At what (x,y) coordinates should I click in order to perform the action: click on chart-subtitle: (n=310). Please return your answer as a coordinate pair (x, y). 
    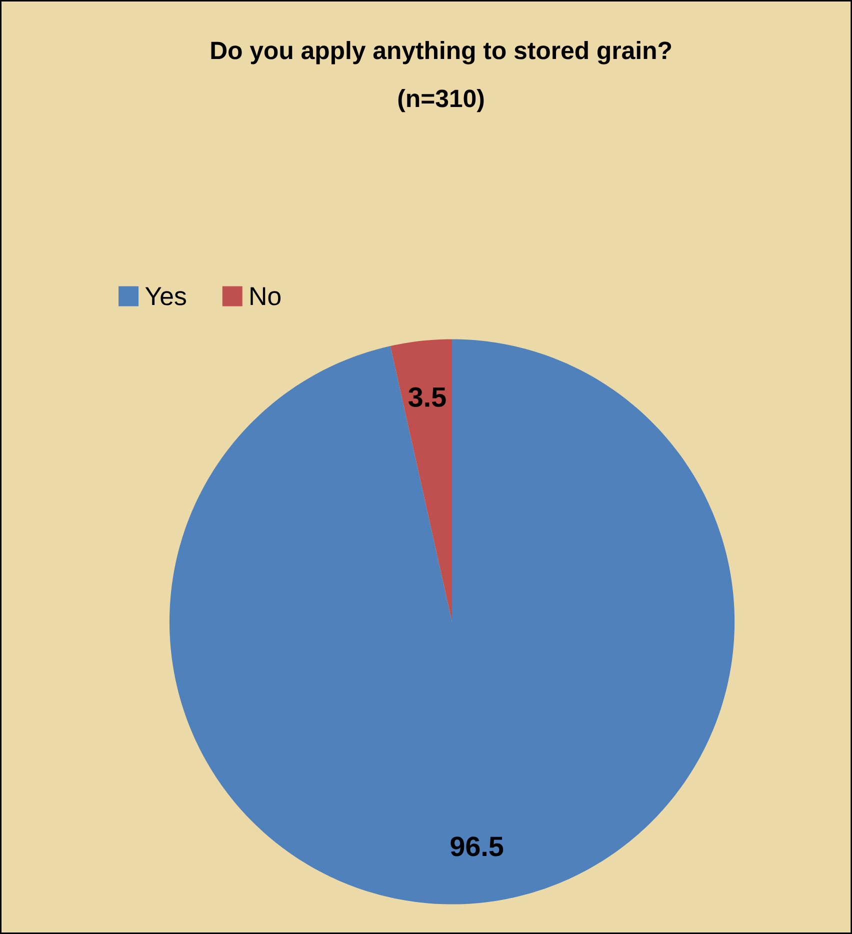
    Looking at the image, I should click on (441, 100).